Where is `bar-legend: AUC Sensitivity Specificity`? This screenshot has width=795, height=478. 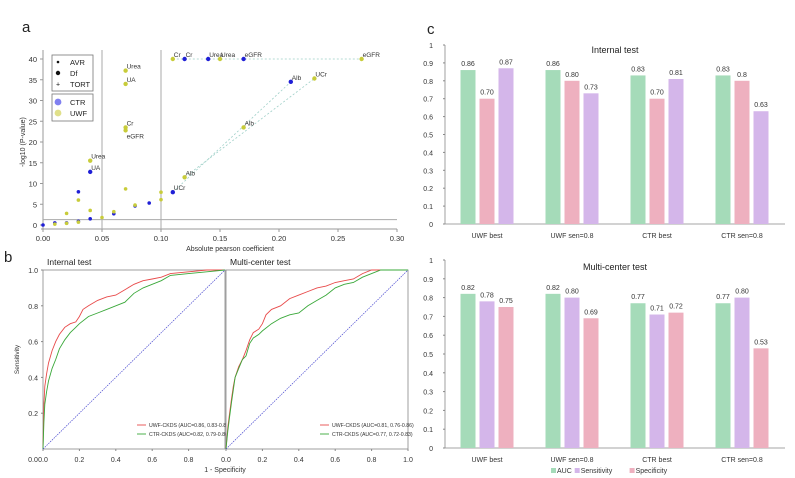 bar-legend: AUC Sensitivity Specificity is located at coordinates (609, 471).